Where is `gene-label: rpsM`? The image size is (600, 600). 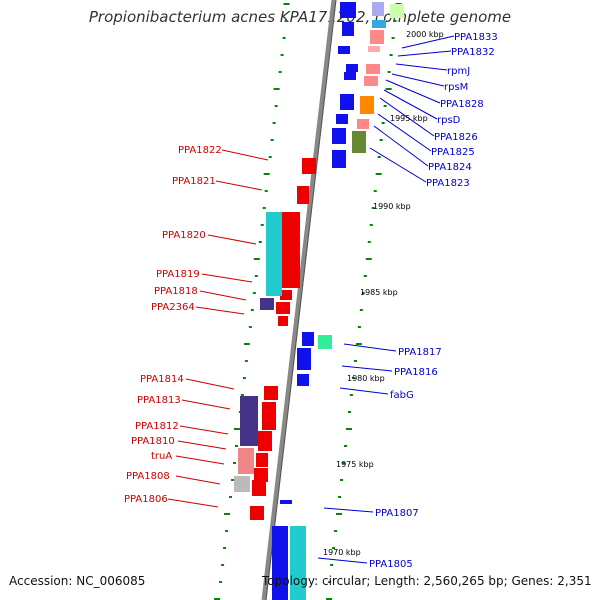
gene-label: rpsM is located at coordinates (456, 87).